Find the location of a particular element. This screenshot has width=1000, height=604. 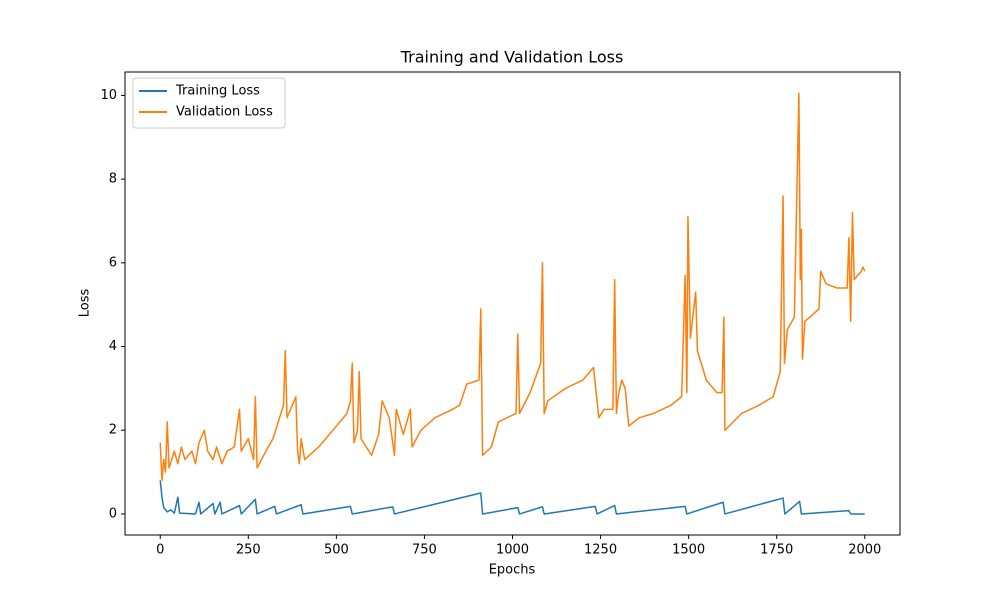

x-tick-label: 1000 is located at coordinates (512, 550).